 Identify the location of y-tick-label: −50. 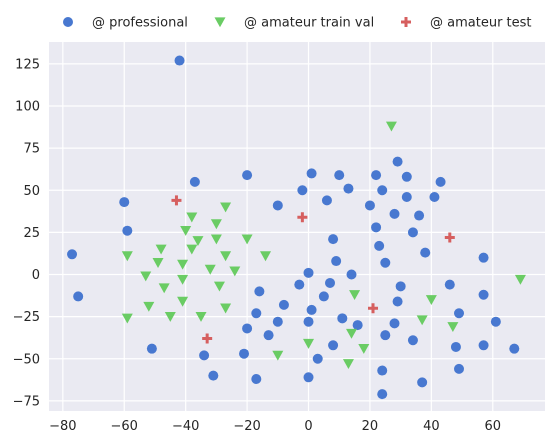
(26, 359).